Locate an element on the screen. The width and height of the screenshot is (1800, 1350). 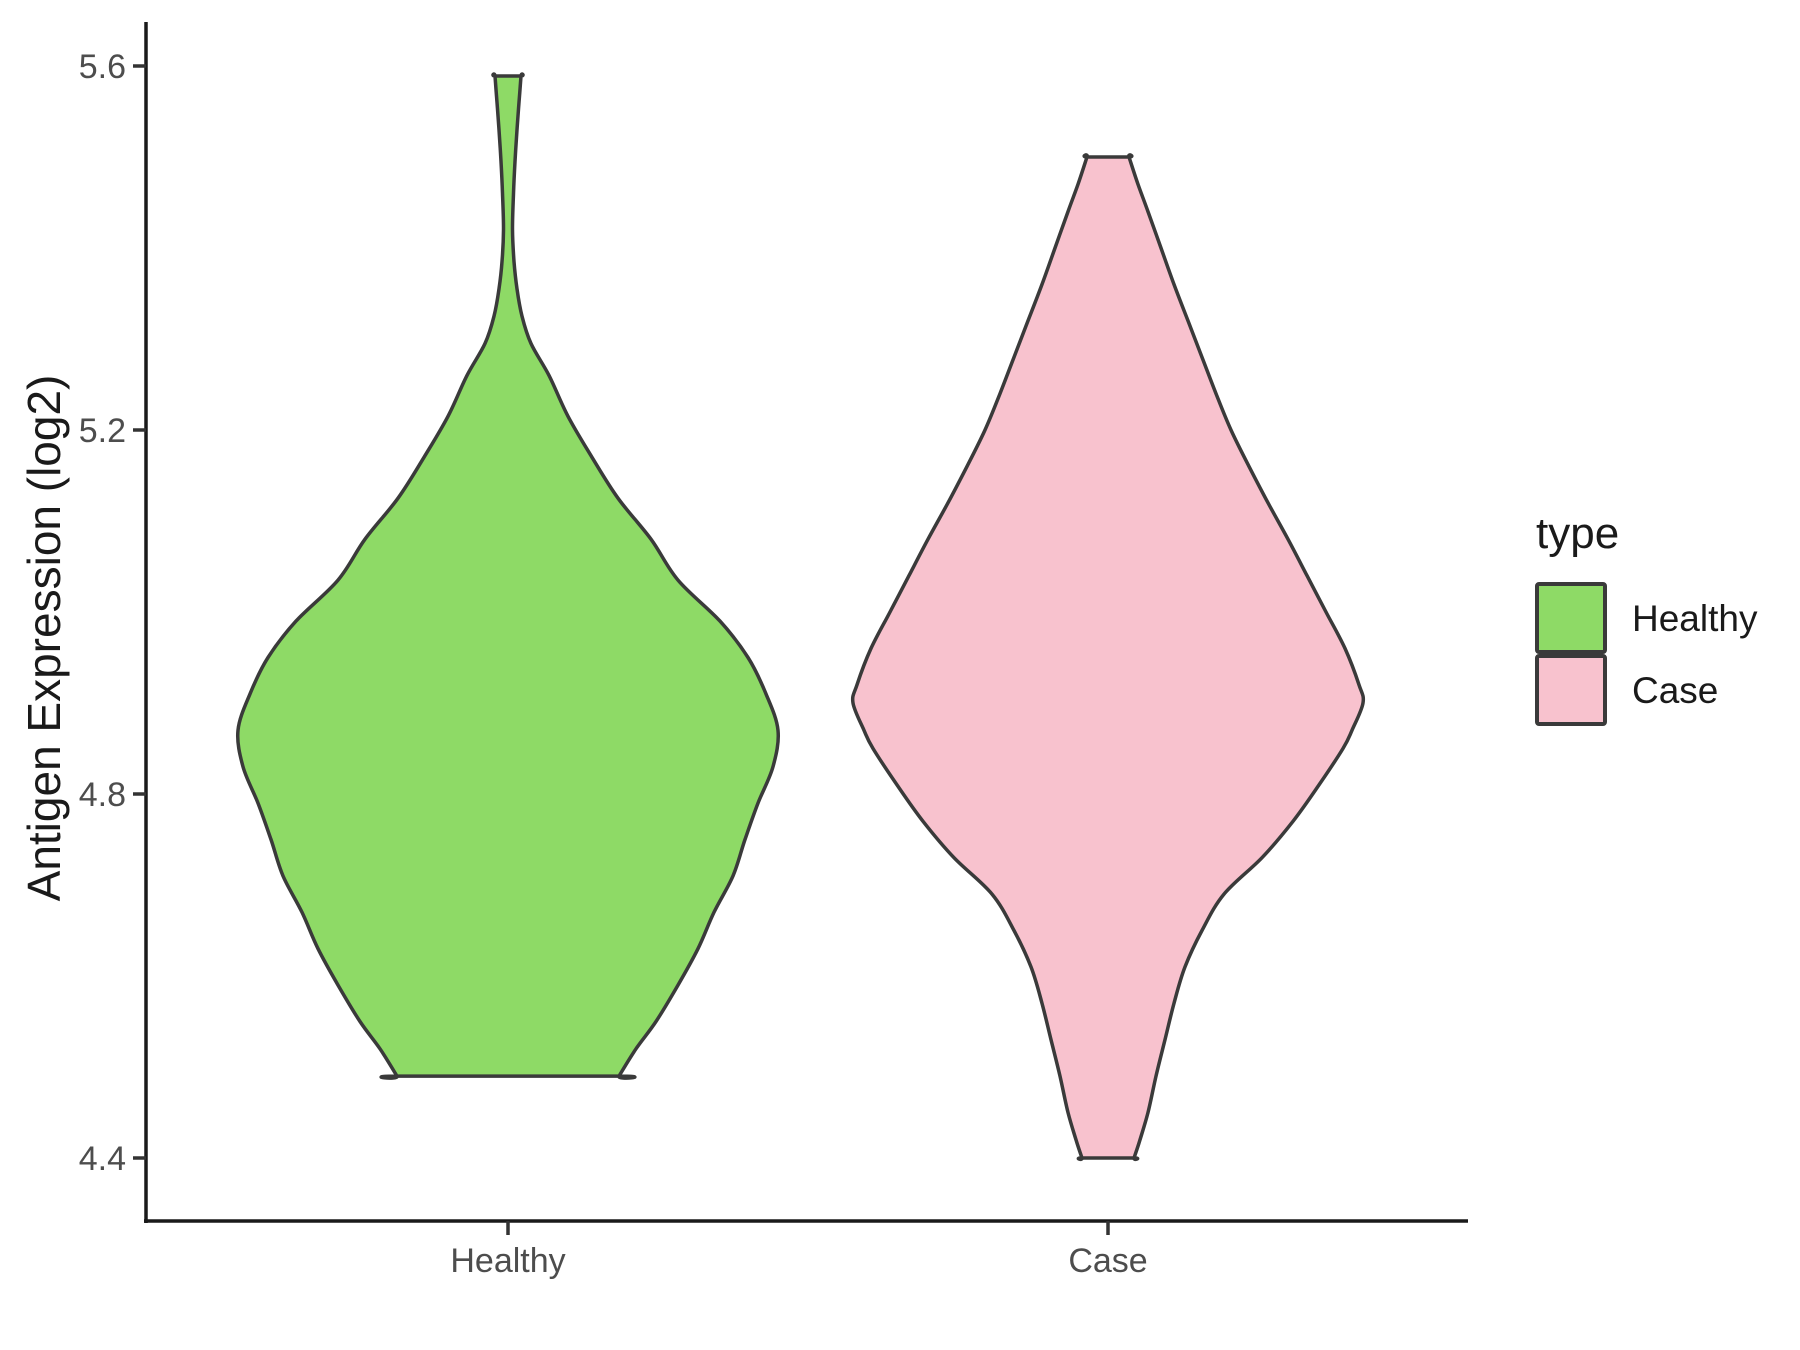
y-tick-label: 5.6 is located at coordinates (102, 67).